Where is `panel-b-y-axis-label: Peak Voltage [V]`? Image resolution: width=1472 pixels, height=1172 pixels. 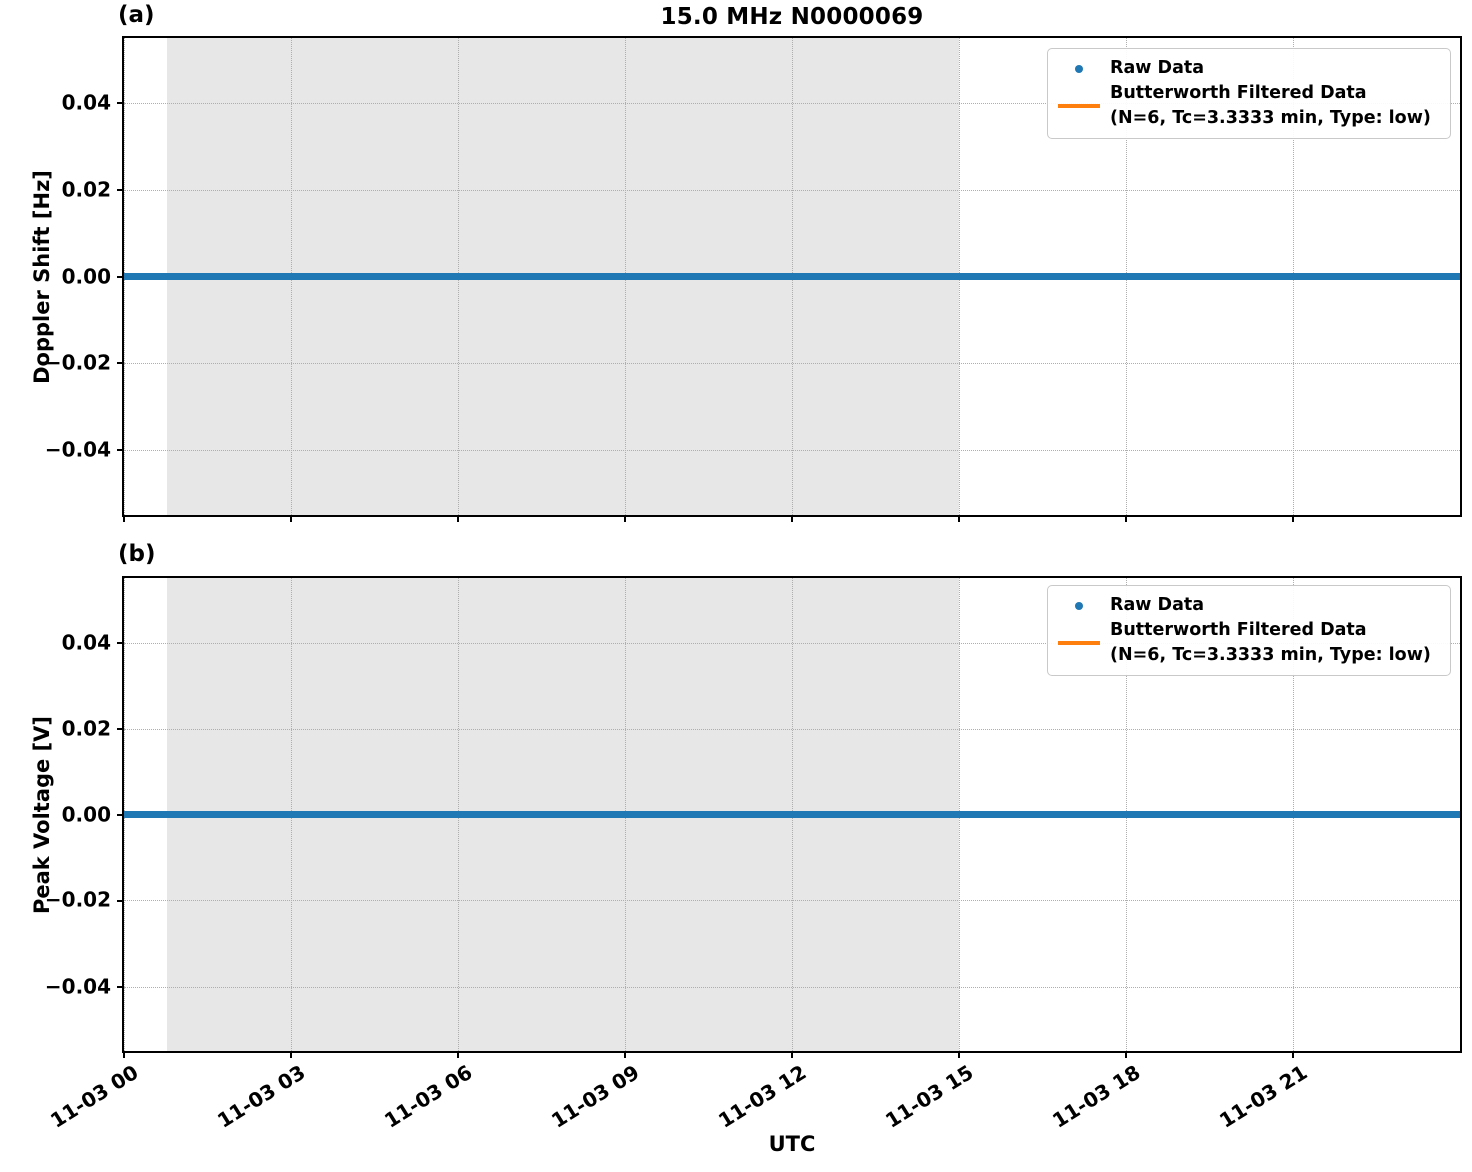 panel-b-y-axis-label: Peak Voltage [V] is located at coordinates (42, 815).